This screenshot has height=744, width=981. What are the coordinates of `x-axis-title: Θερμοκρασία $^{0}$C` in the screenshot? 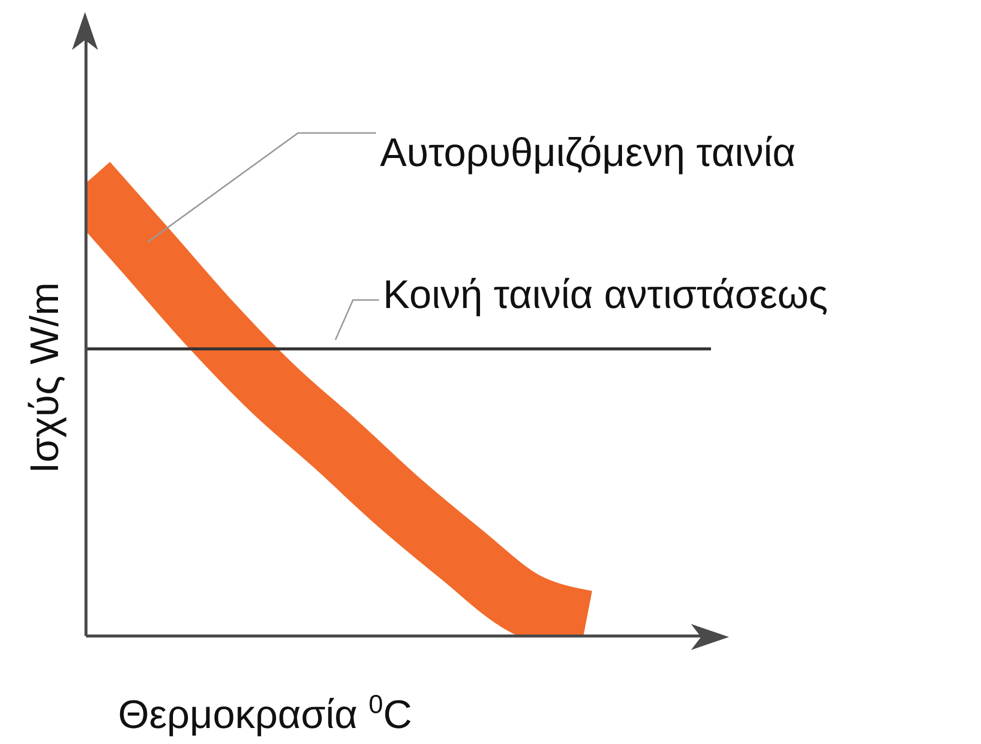 It's located at (265, 713).